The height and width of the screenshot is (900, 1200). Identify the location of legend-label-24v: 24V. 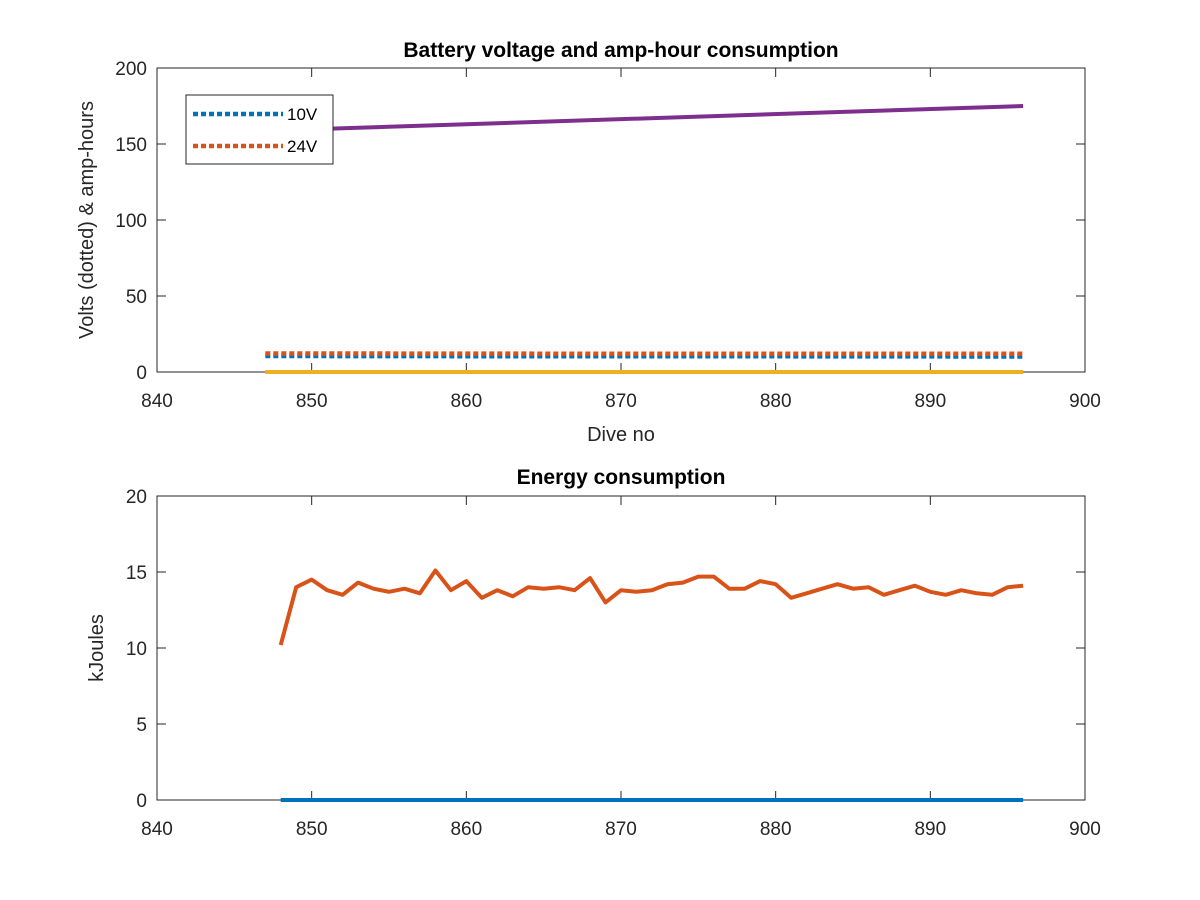
(302, 146).